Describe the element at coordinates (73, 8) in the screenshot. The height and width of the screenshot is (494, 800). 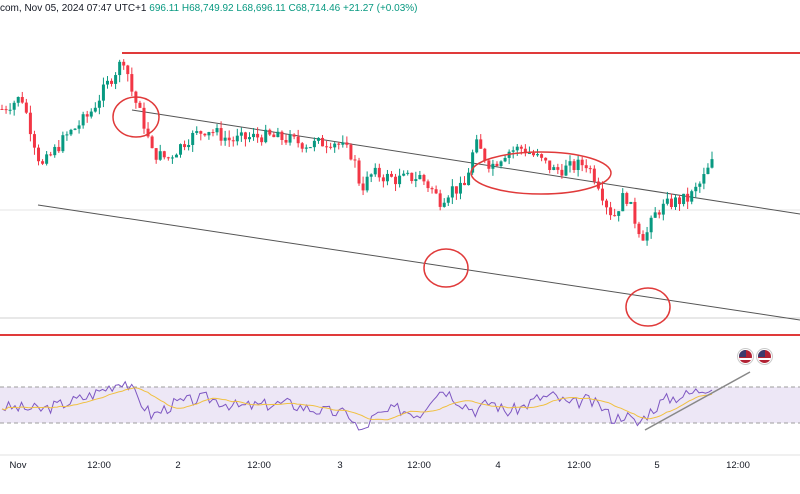
I see `header-source: com, Nov 05, 2024 07:47 UTC+1` at that location.